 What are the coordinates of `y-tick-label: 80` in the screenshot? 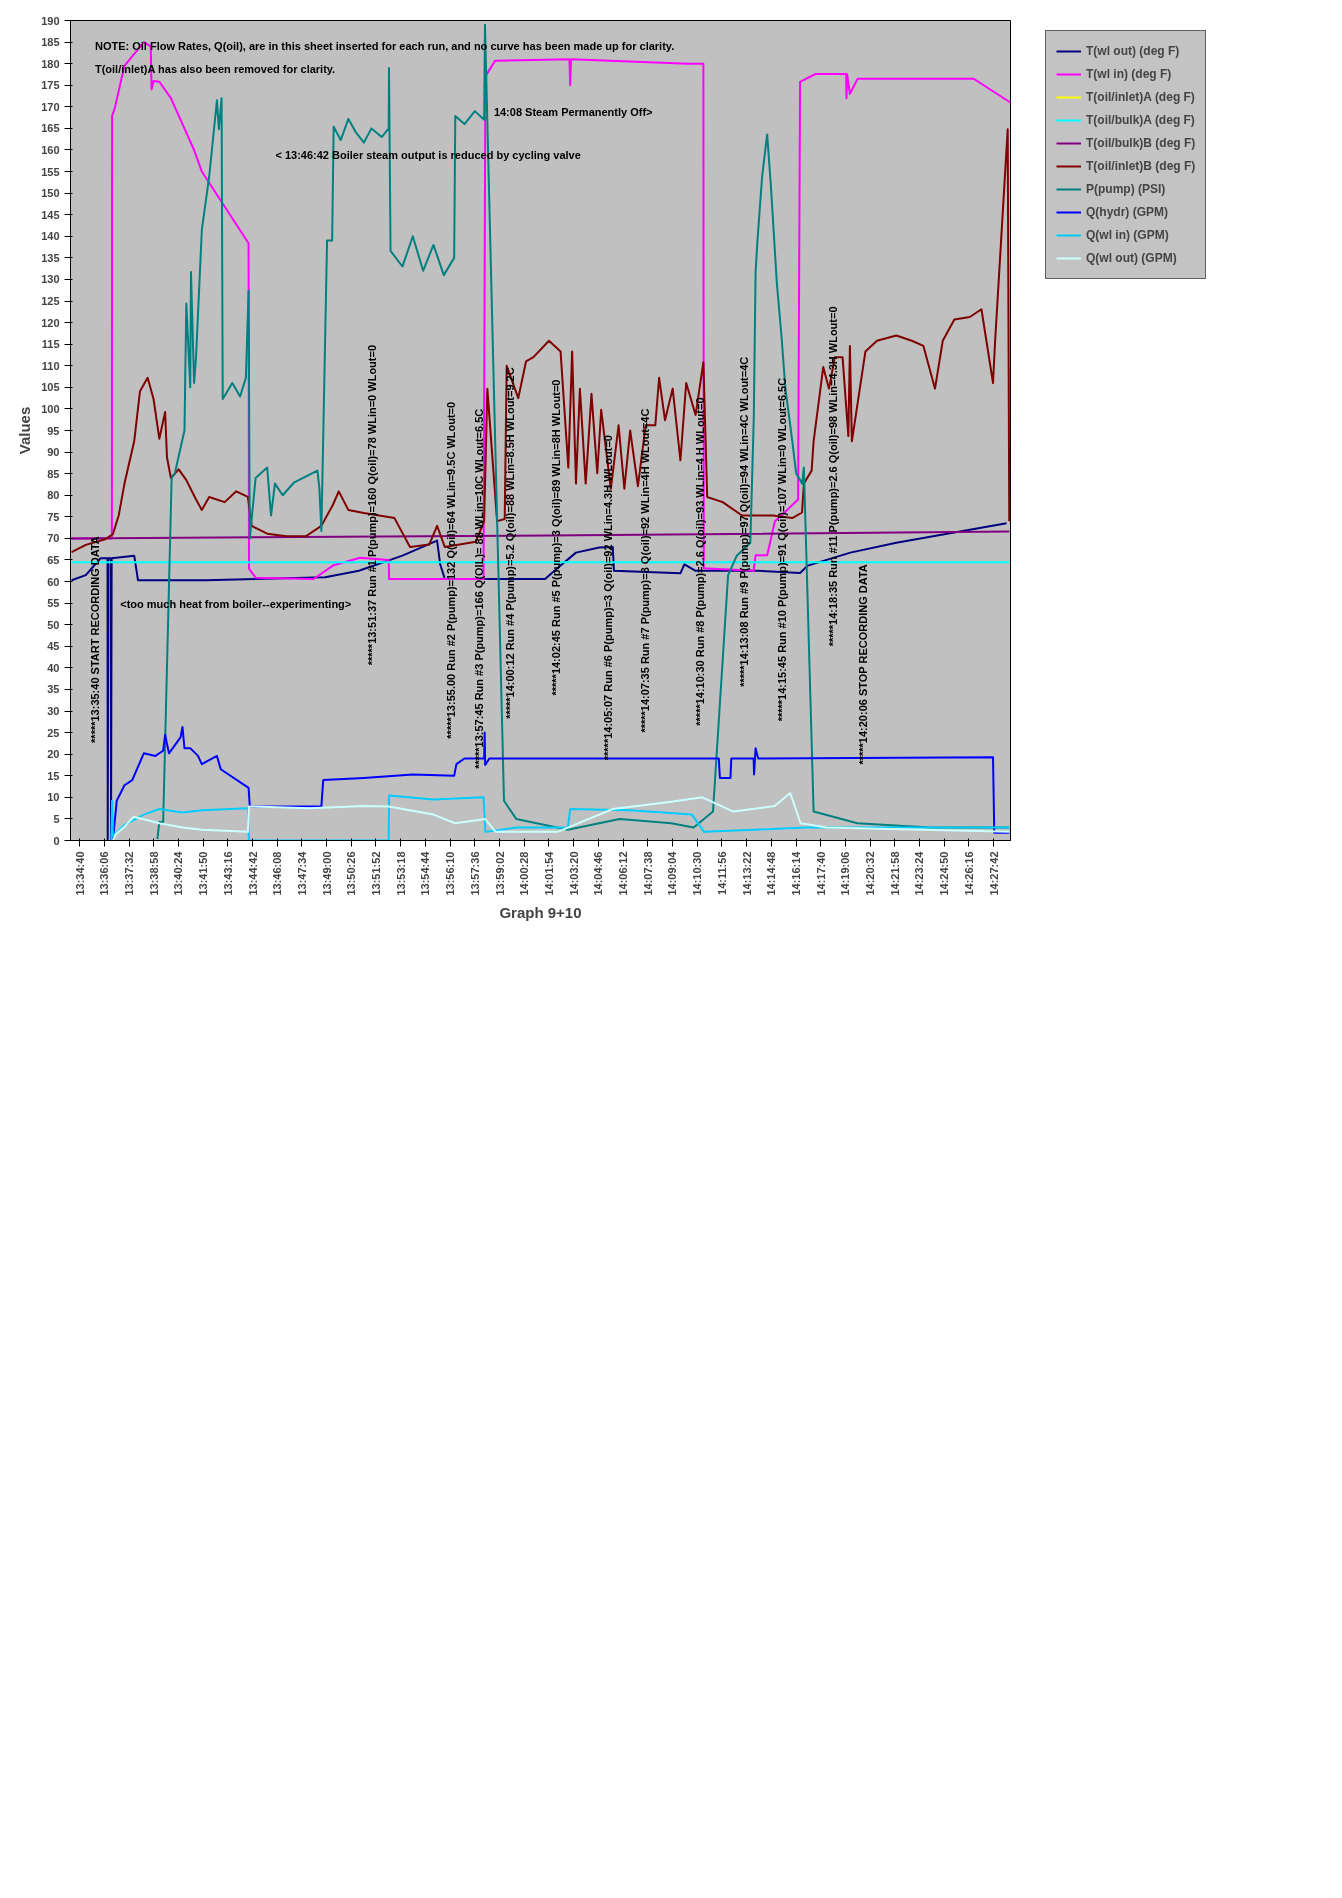 It's located at (53, 495).